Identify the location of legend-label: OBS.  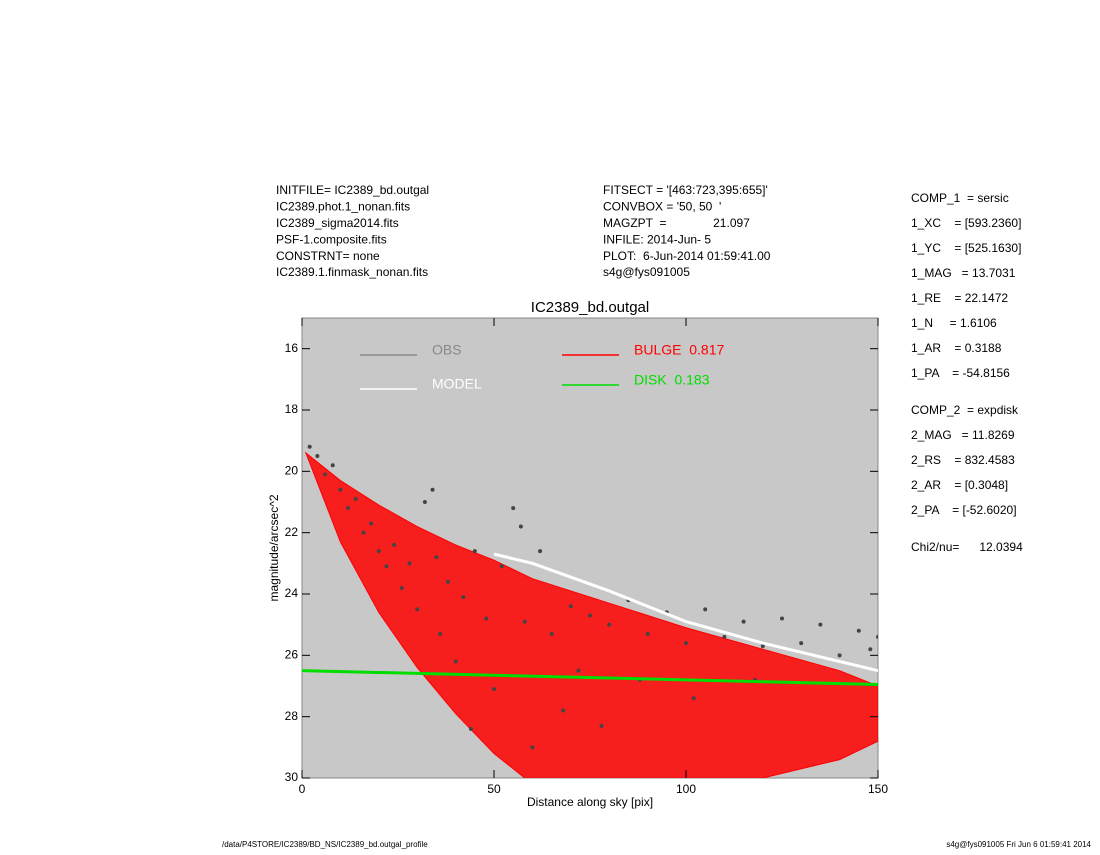
(447, 350).